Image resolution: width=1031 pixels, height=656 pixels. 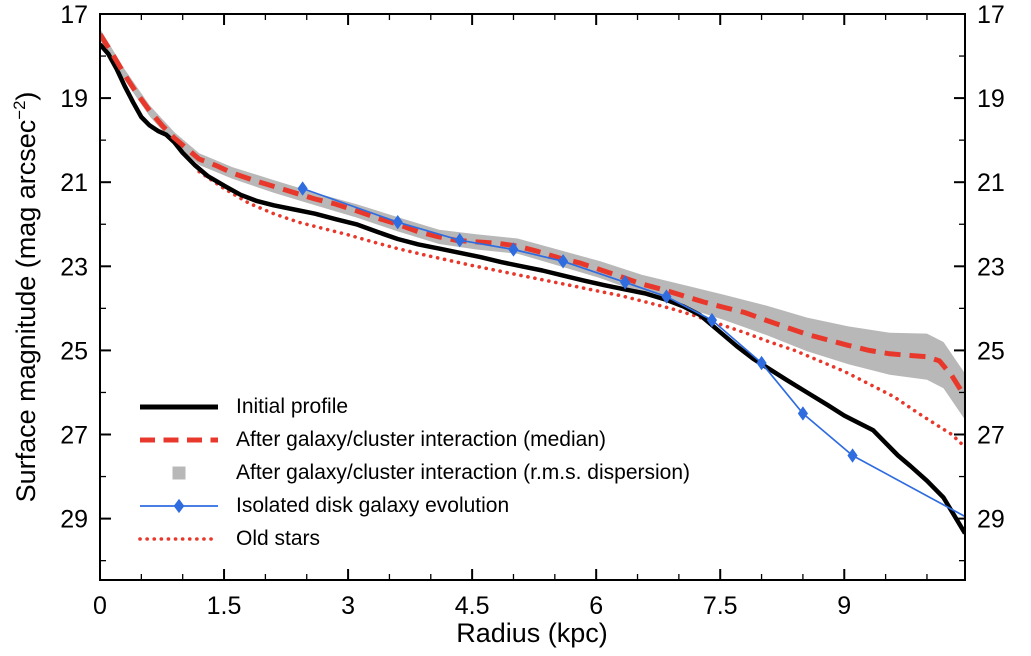 I want to click on x-tick-label: 3, so click(x=348, y=606).